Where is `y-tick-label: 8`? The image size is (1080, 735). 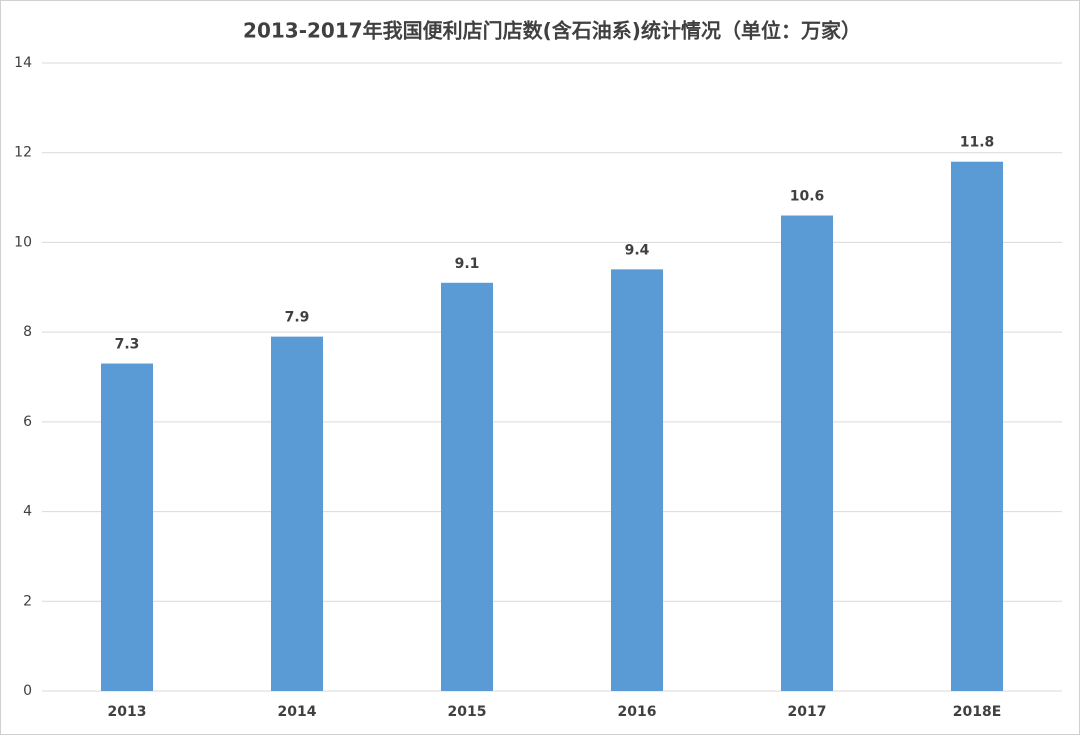 y-tick-label: 8 is located at coordinates (27, 332).